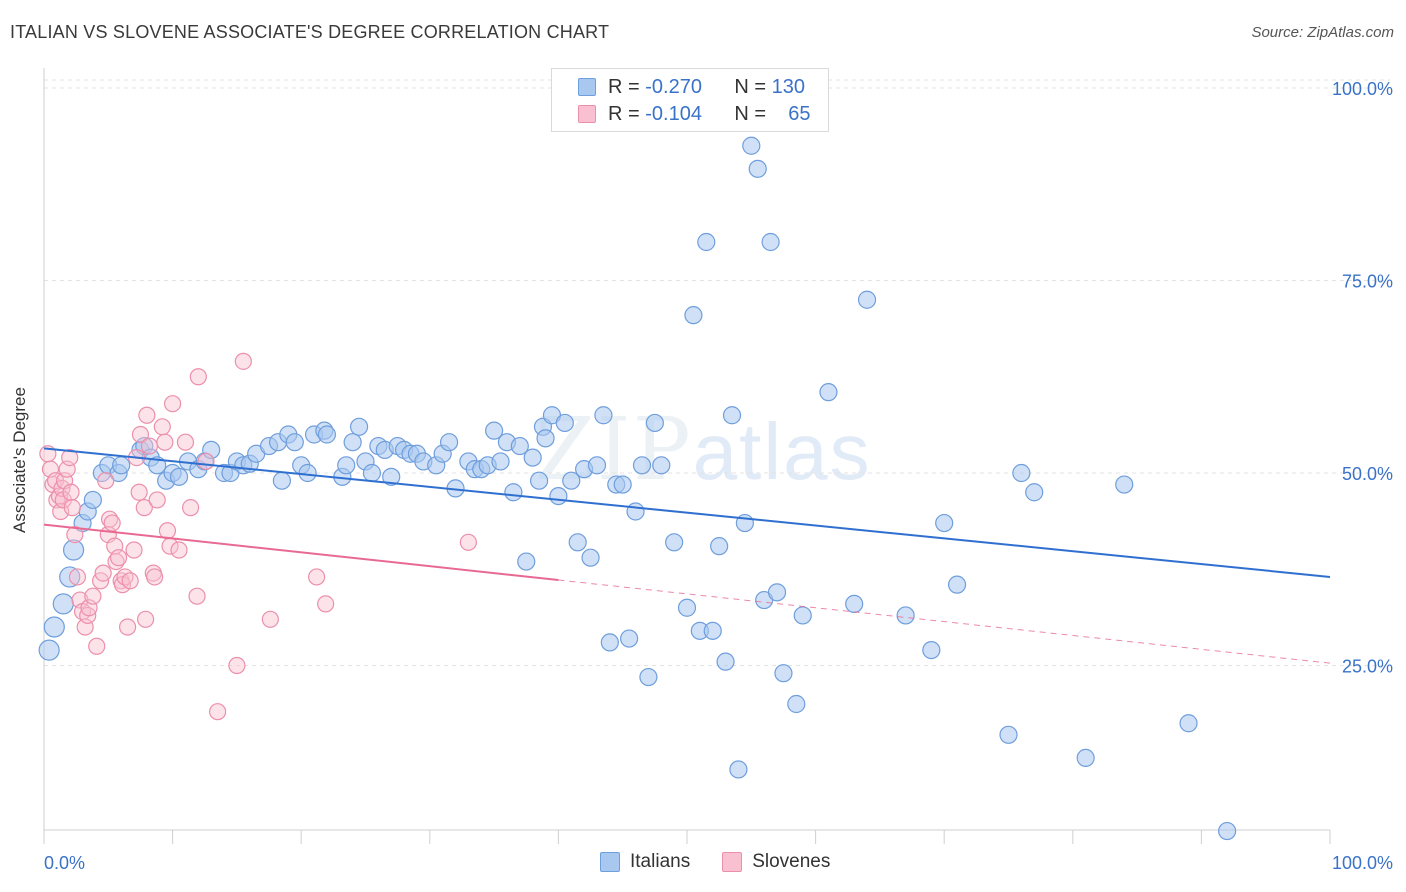 This screenshot has width=1406, height=892. Describe the element at coordinates (944, 621) in the screenshot. I see `slovenes-trendline-extension` at that location.